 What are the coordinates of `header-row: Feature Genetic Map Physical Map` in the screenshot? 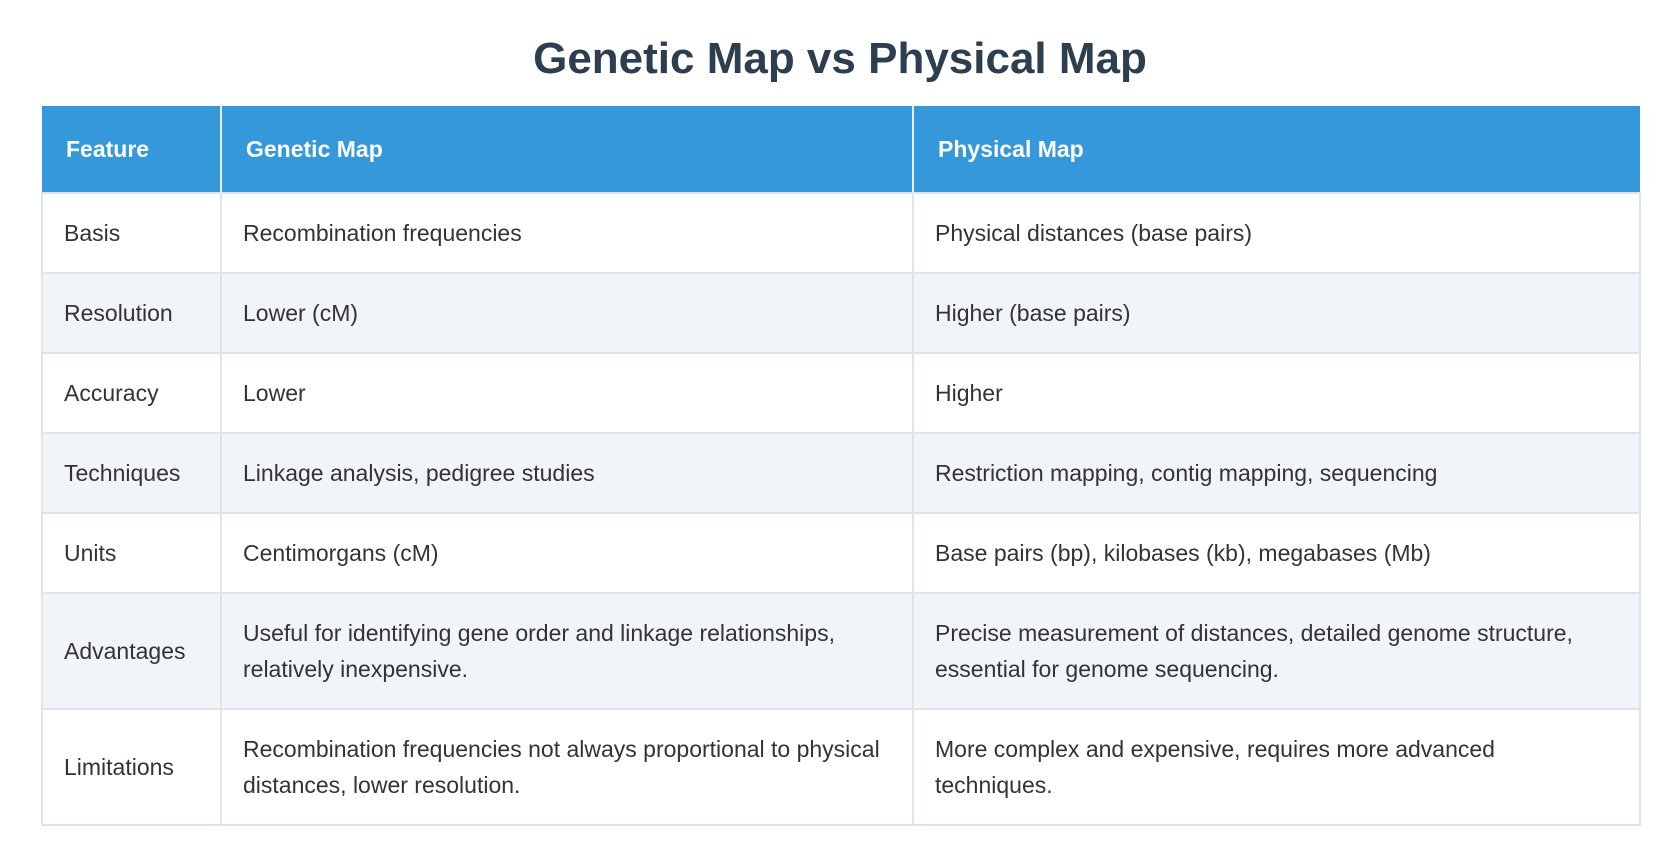 It's located at (841, 149).